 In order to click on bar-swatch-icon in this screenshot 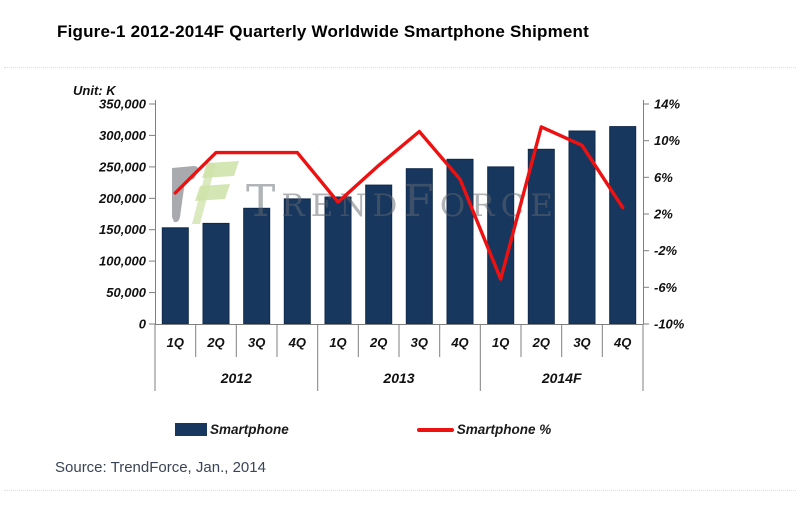, I will do `click(191, 429)`.